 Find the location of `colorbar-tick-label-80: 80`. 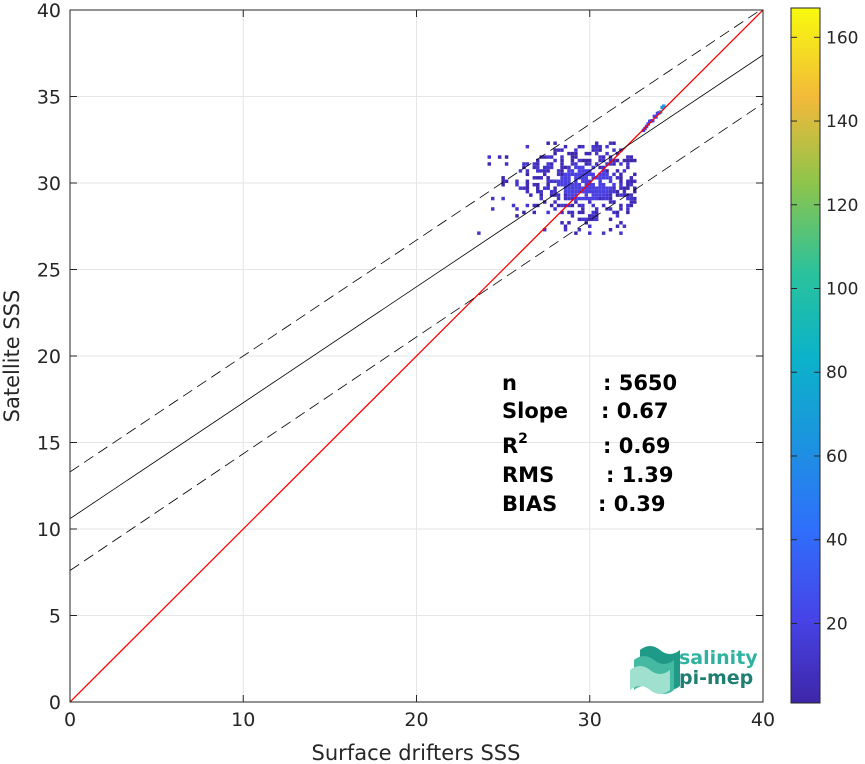

colorbar-tick-label-80: 80 is located at coordinates (837, 373).